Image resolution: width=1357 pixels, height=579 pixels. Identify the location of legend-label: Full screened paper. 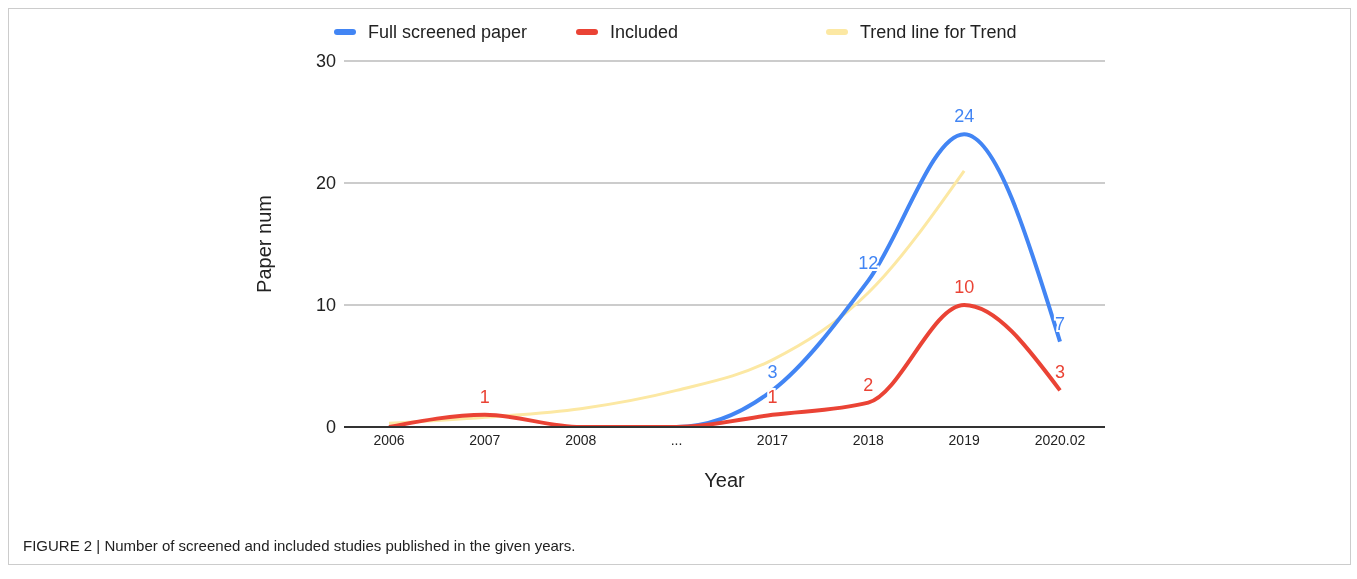
(448, 32).